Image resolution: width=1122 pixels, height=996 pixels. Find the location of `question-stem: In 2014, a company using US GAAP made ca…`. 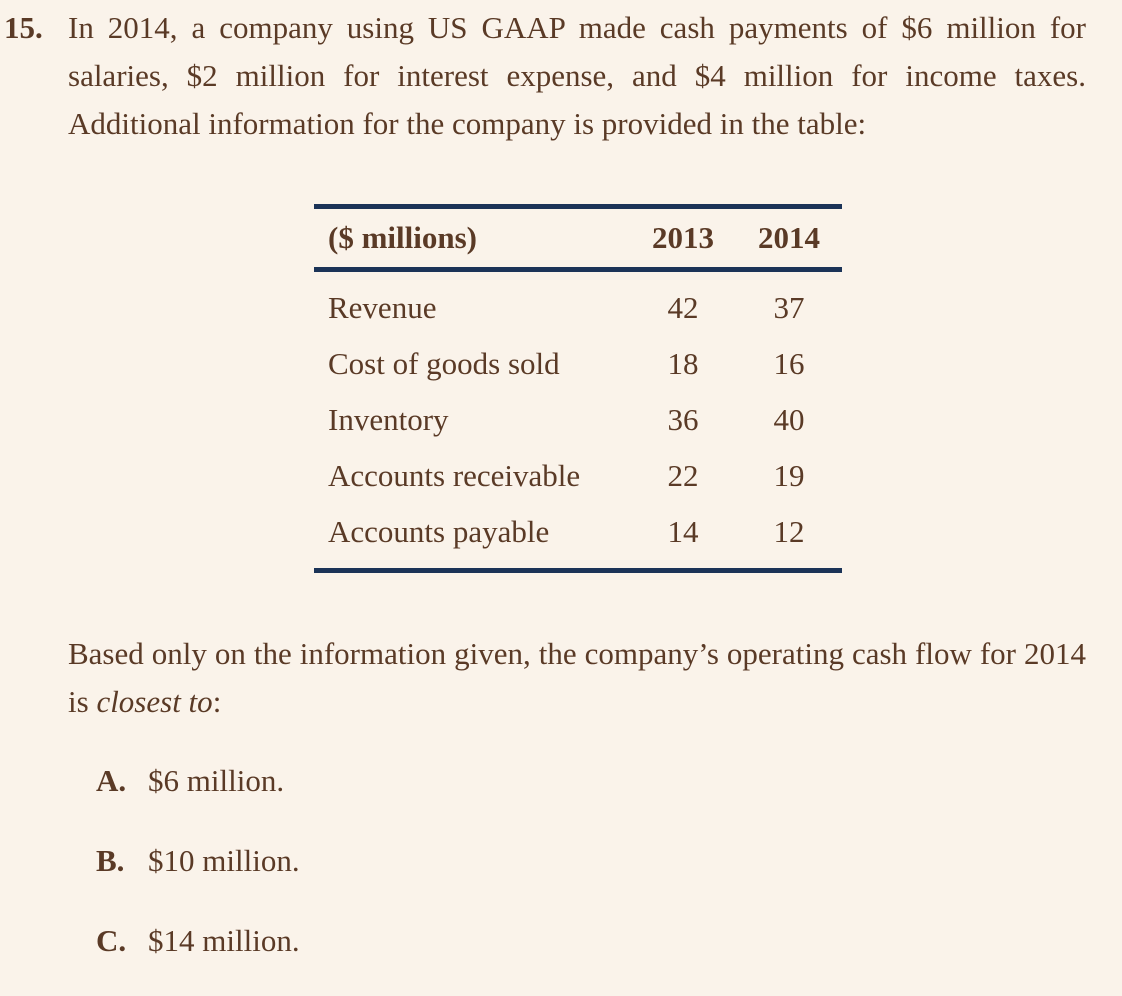

question-stem: In 2014, a company using US GAAP made ca… is located at coordinates (577, 75).